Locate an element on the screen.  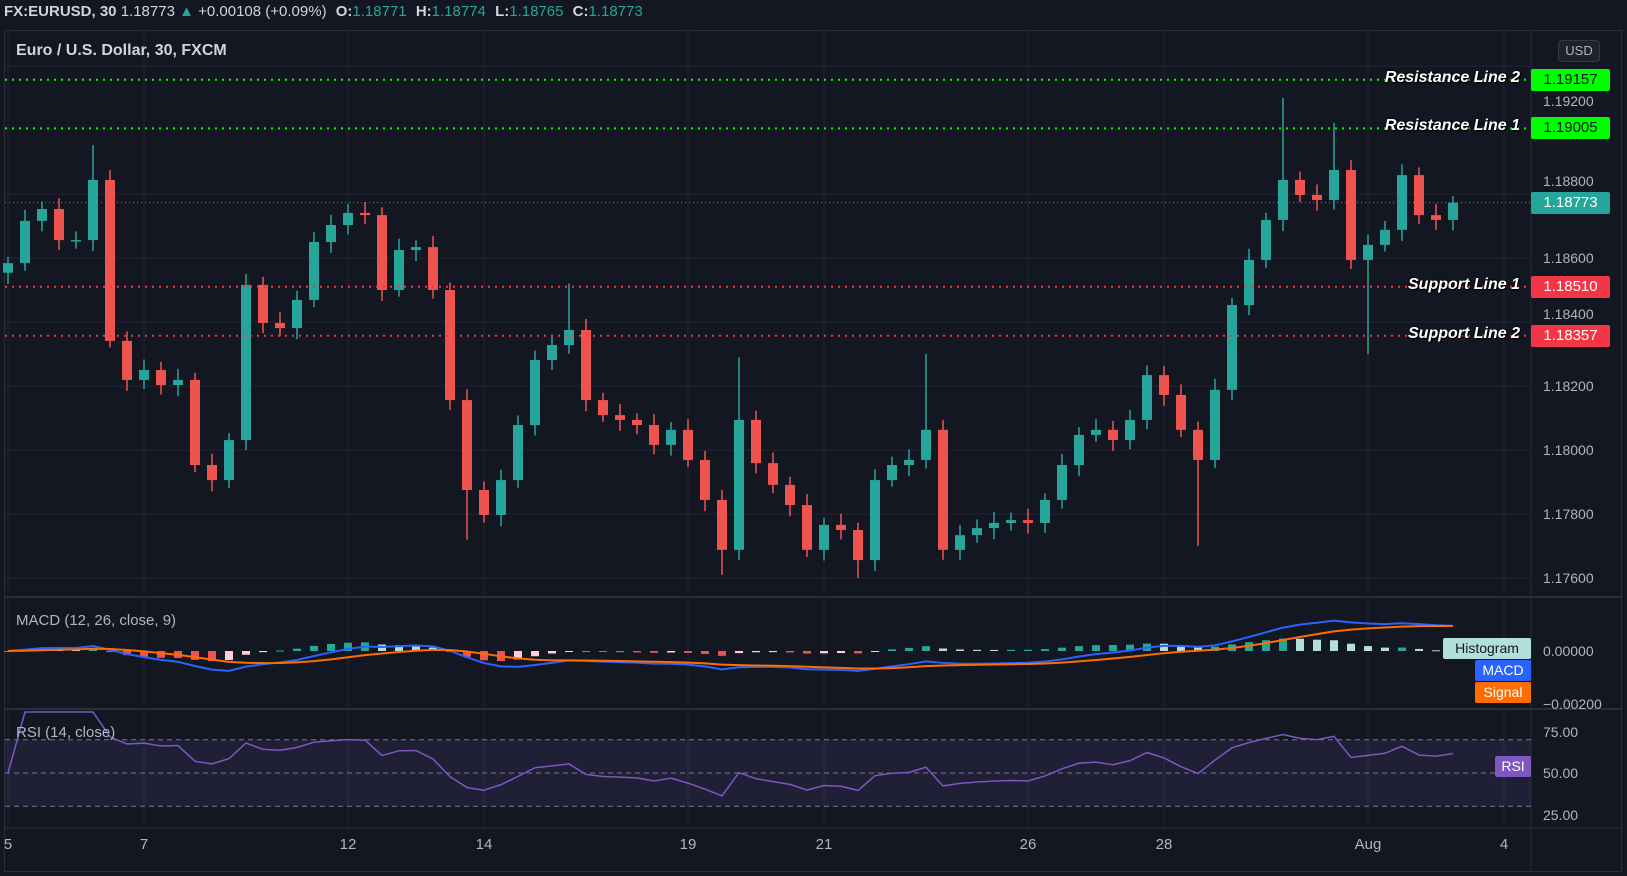
low-value: 1.18765 is located at coordinates (536, 11).